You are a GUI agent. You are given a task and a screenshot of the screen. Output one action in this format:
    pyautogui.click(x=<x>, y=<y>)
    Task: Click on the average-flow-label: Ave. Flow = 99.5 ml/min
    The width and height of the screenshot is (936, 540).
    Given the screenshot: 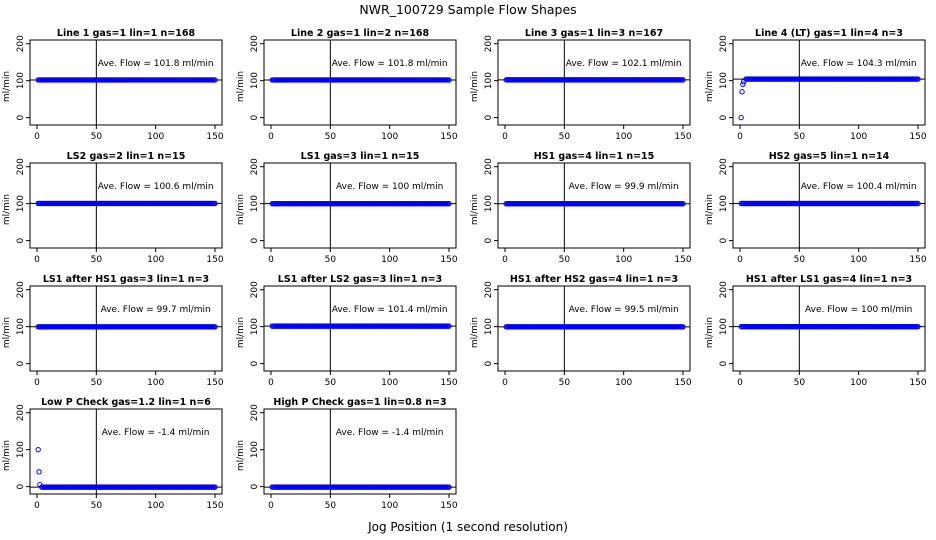 What is the action you would take?
    pyautogui.click(x=624, y=310)
    